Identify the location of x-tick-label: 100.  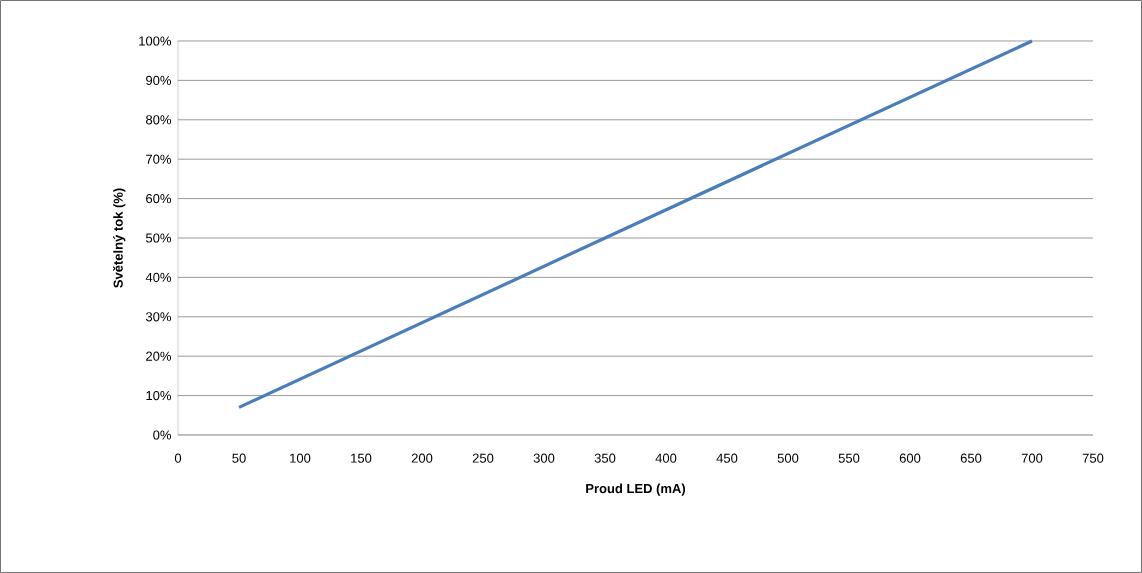
(300, 458).